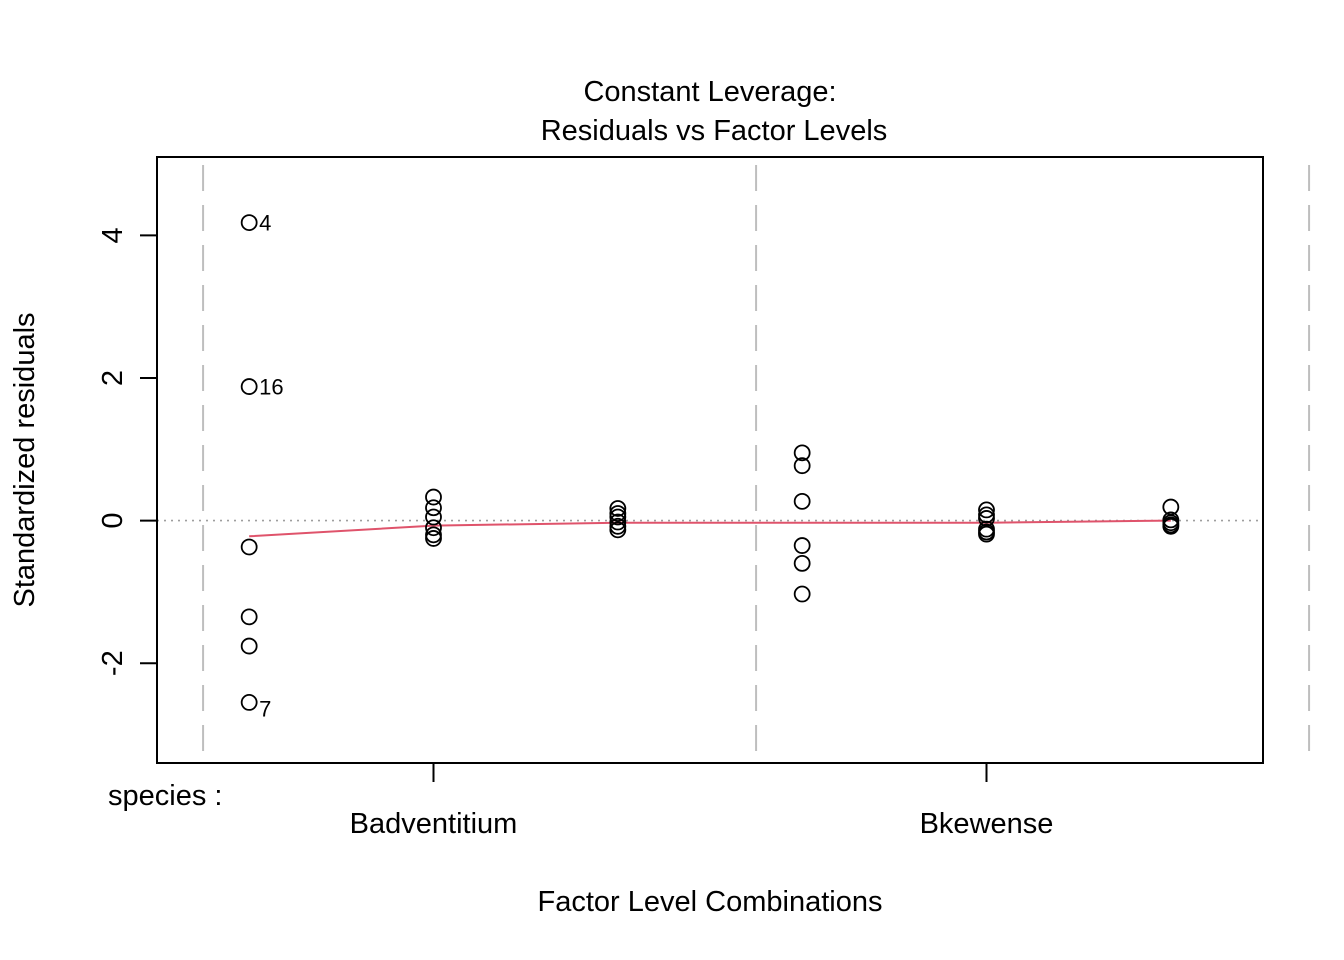 This screenshot has width=1344, height=960. I want to click on y-tick-label-1: 0, so click(113, 521).